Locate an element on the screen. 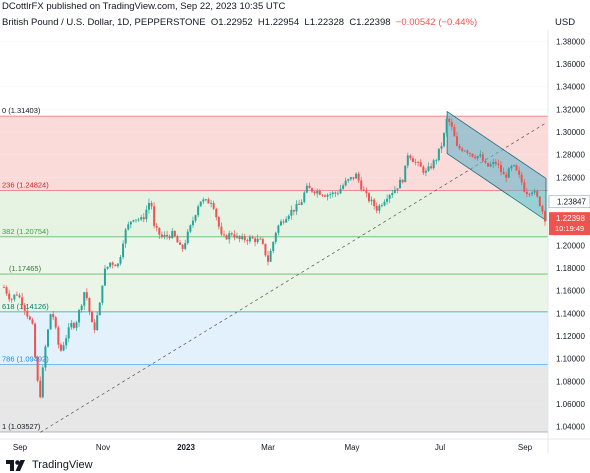  y-tick-label: 1.20000 is located at coordinates (570, 245).